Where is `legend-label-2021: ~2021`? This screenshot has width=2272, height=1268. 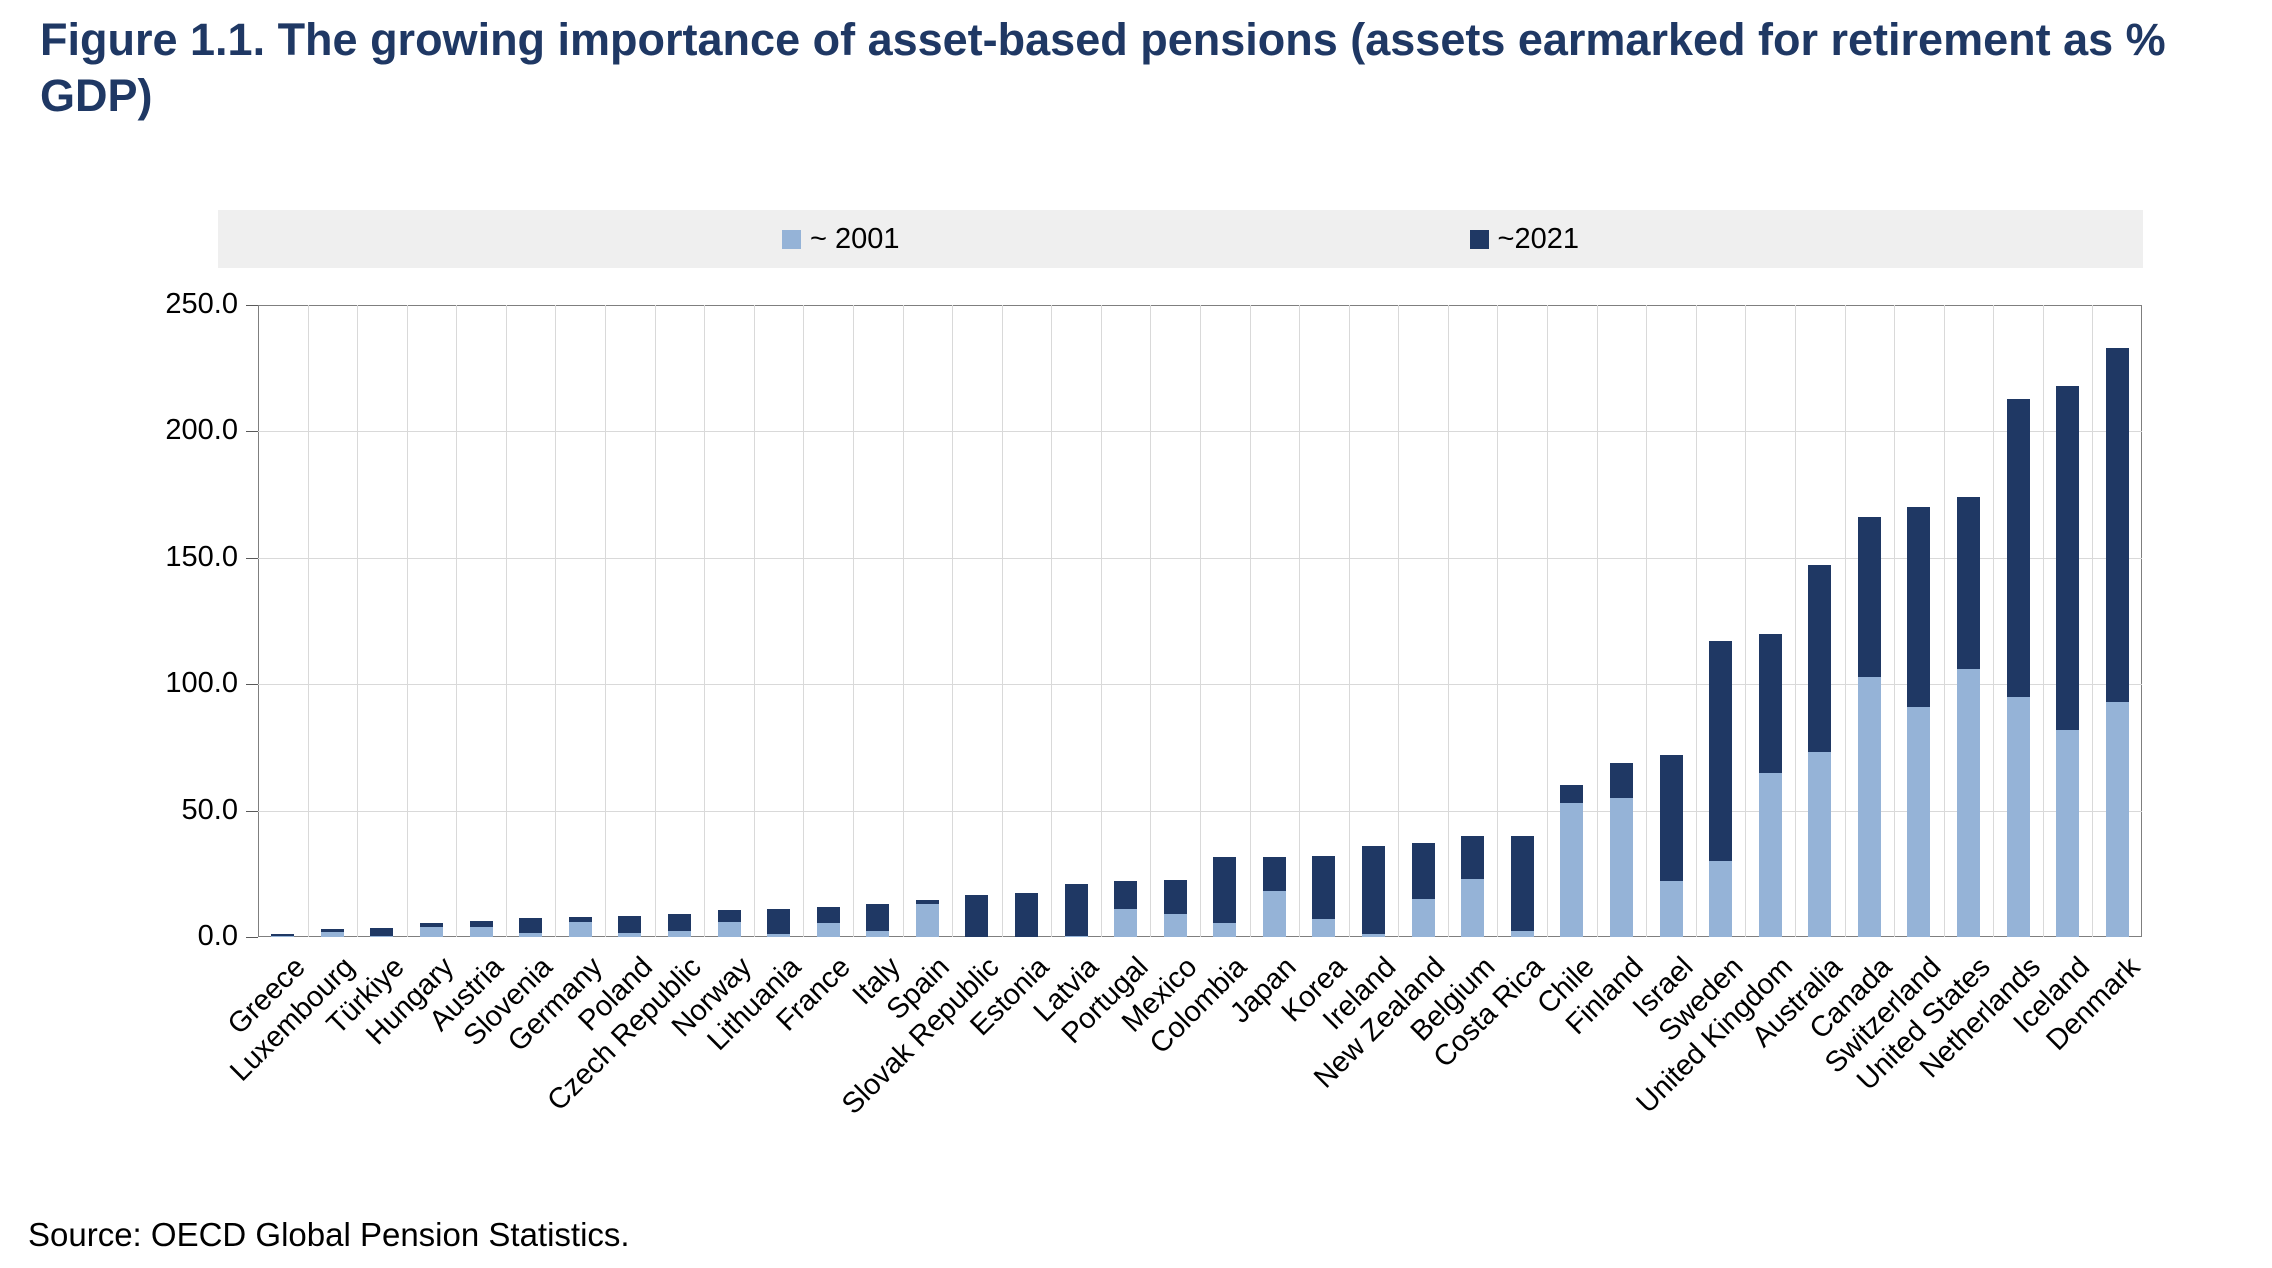 legend-label-2021: ~2021 is located at coordinates (1538, 238).